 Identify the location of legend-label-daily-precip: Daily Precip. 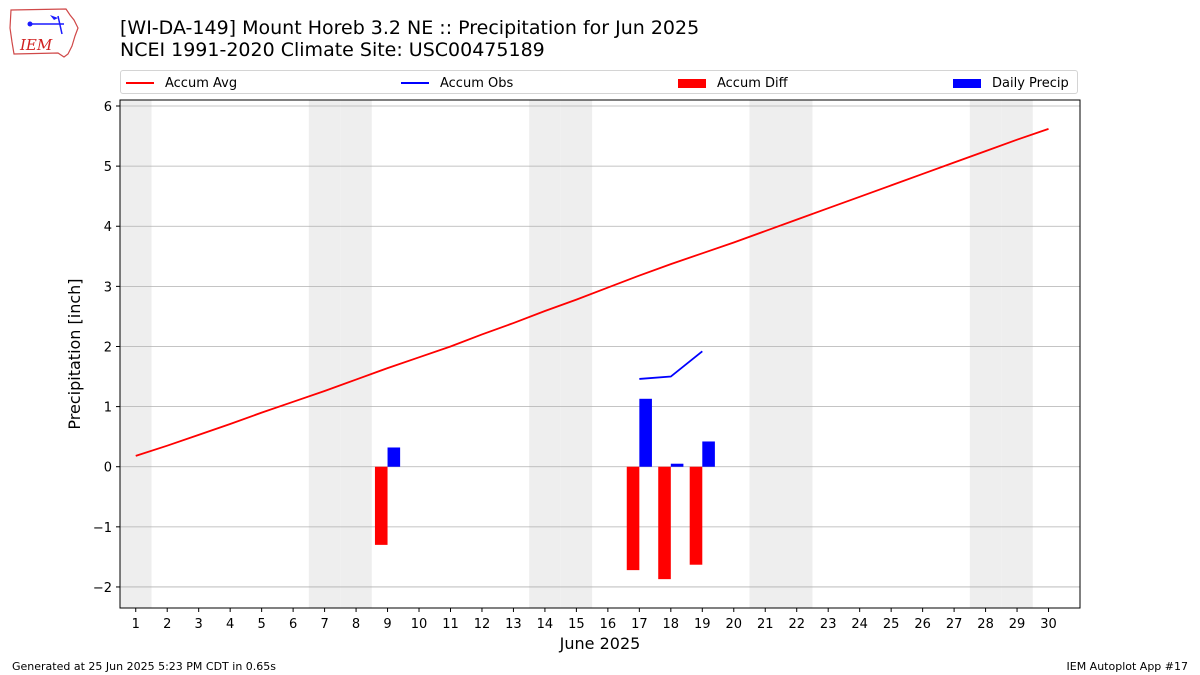
(1030, 83).